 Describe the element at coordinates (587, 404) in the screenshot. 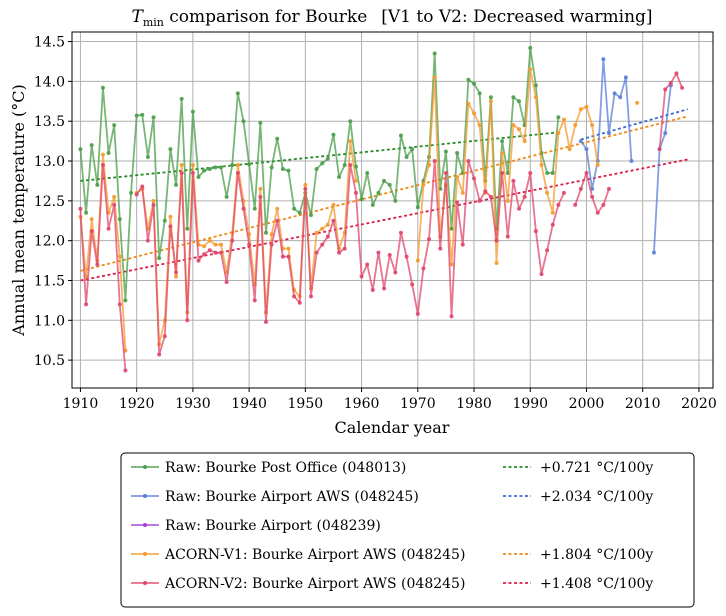

I see `x-tick-label: 2000` at that location.